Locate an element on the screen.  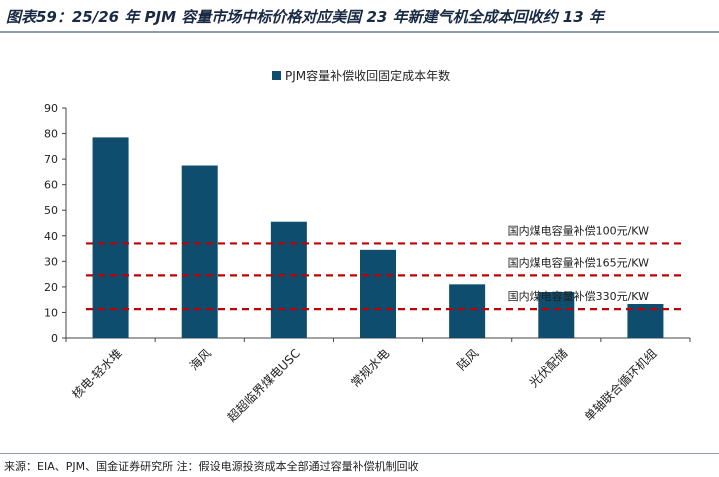
x-tick-label: 常规水电 is located at coordinates (370, 368).